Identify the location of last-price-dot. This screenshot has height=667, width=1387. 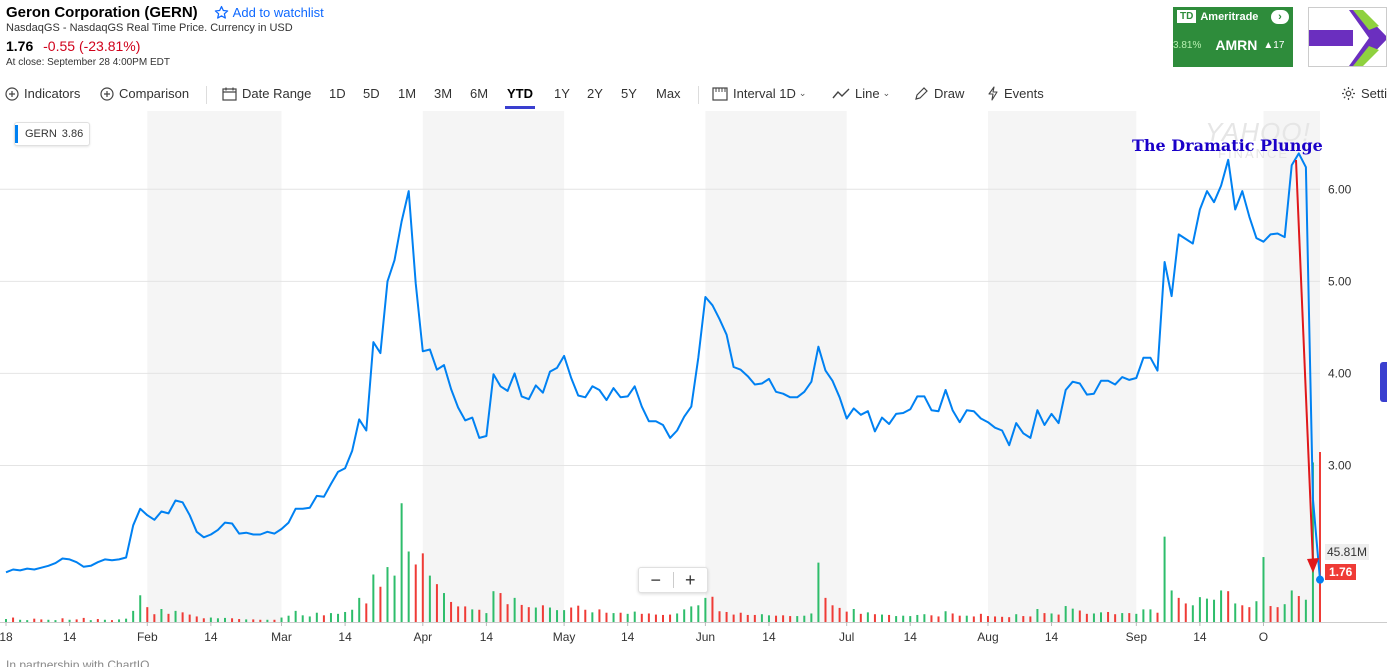
(1320, 579).